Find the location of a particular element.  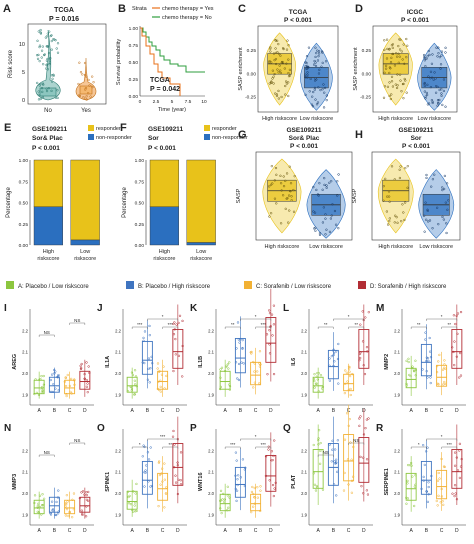

violin is located at coordinates (48, 65).